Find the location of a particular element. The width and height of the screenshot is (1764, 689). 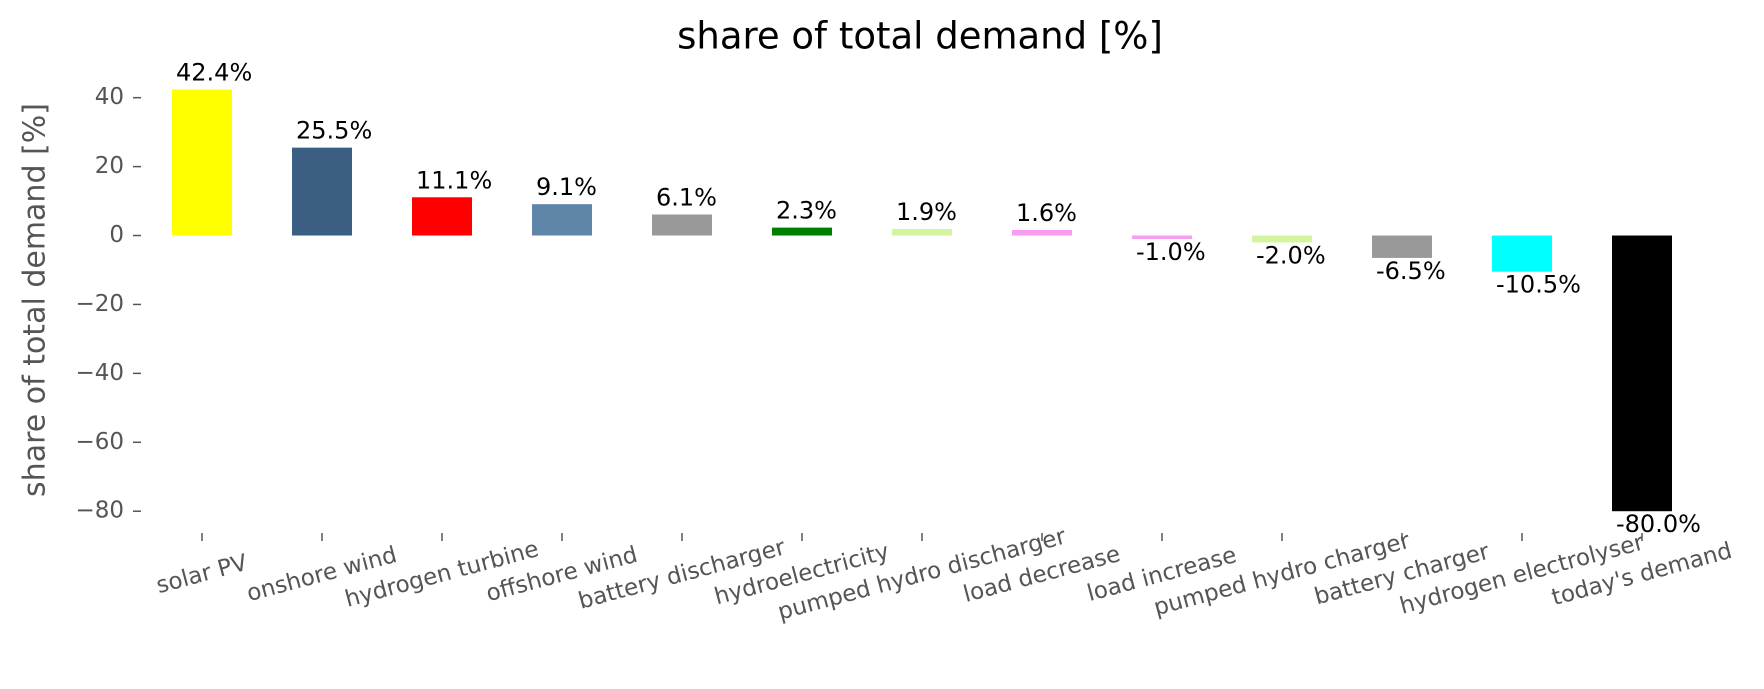

value-label: 25.5% is located at coordinates (334, 131).